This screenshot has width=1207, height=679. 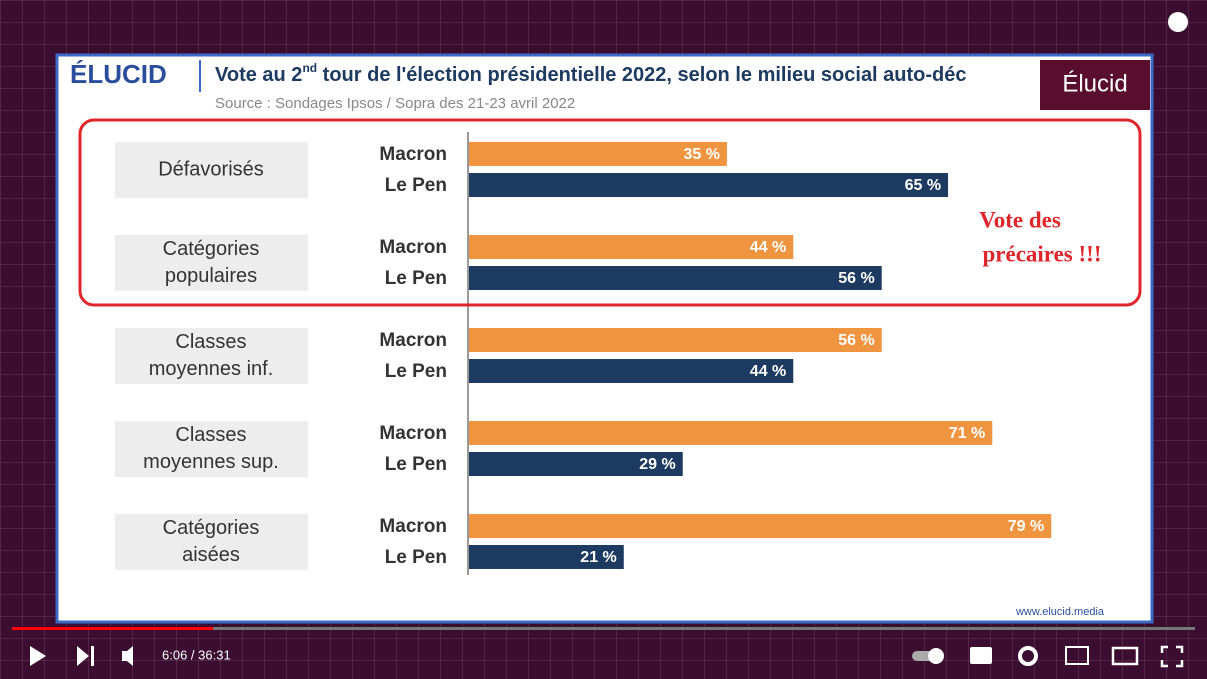 I want to click on brand-box-text: Élucid, so click(x=1094, y=83).